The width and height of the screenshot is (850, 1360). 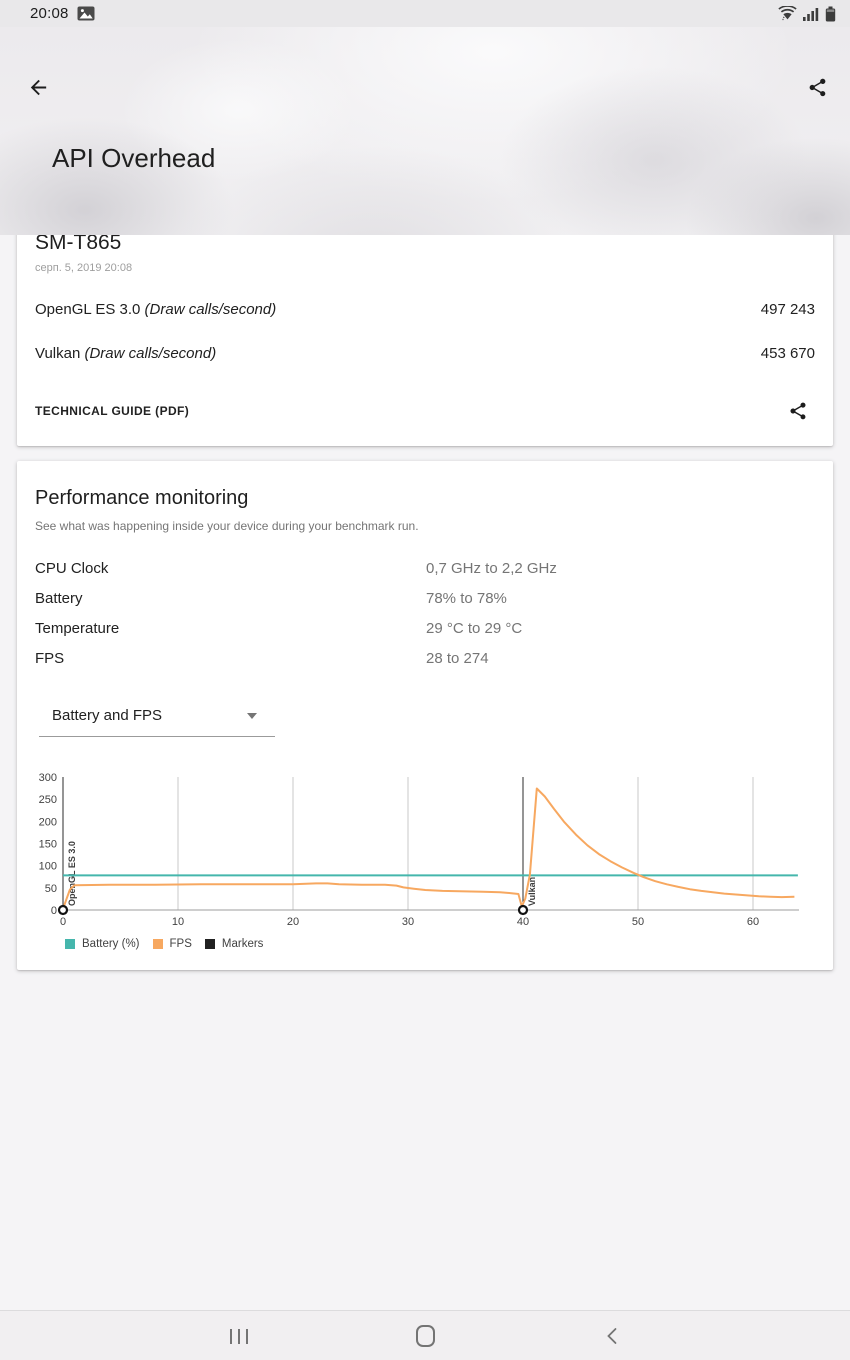 What do you see at coordinates (242, 944) in the screenshot?
I see `legend-label: Markers` at bounding box center [242, 944].